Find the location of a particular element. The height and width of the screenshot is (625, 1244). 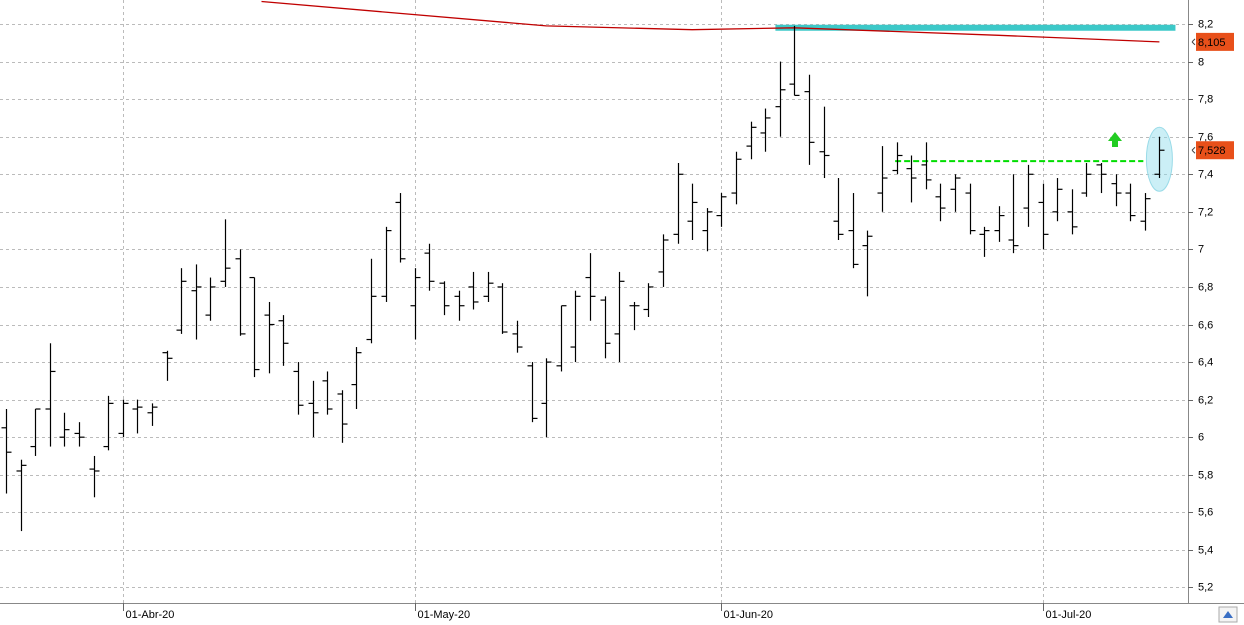

x-tick-label: 01-Jun-20 is located at coordinates (749, 615).